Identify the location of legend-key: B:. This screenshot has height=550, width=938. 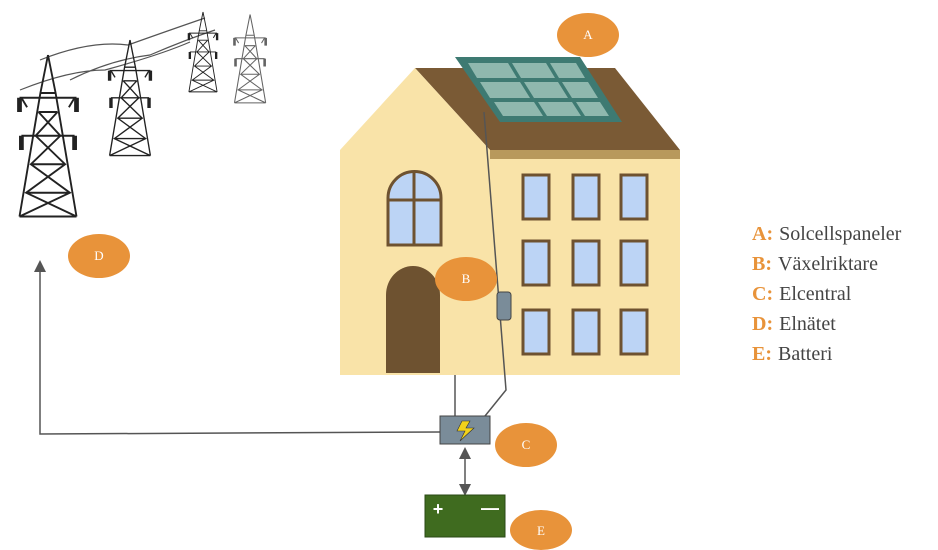
(762, 264).